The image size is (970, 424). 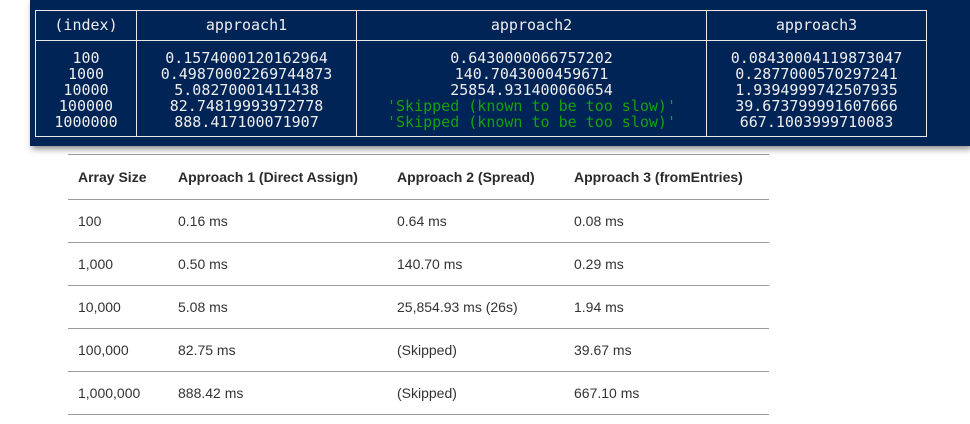 What do you see at coordinates (86, 122) in the screenshot?
I see `console-index-value: 1000000` at bounding box center [86, 122].